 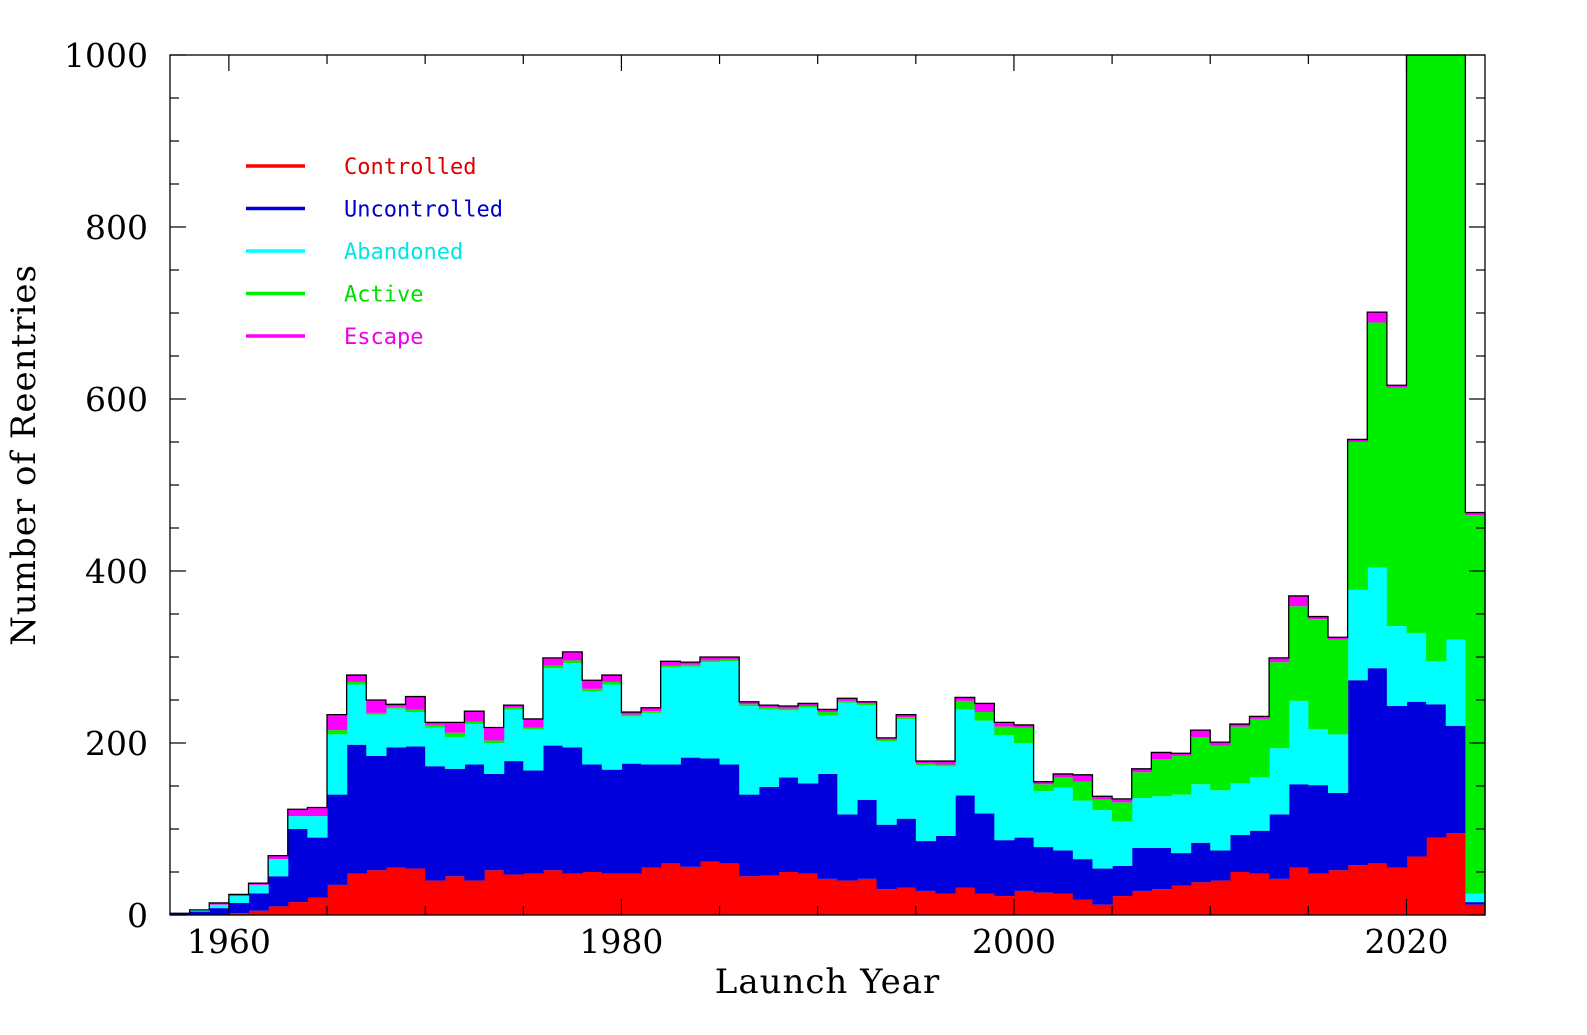 I want to click on legend-label-escape: Escape, so click(x=383, y=337).